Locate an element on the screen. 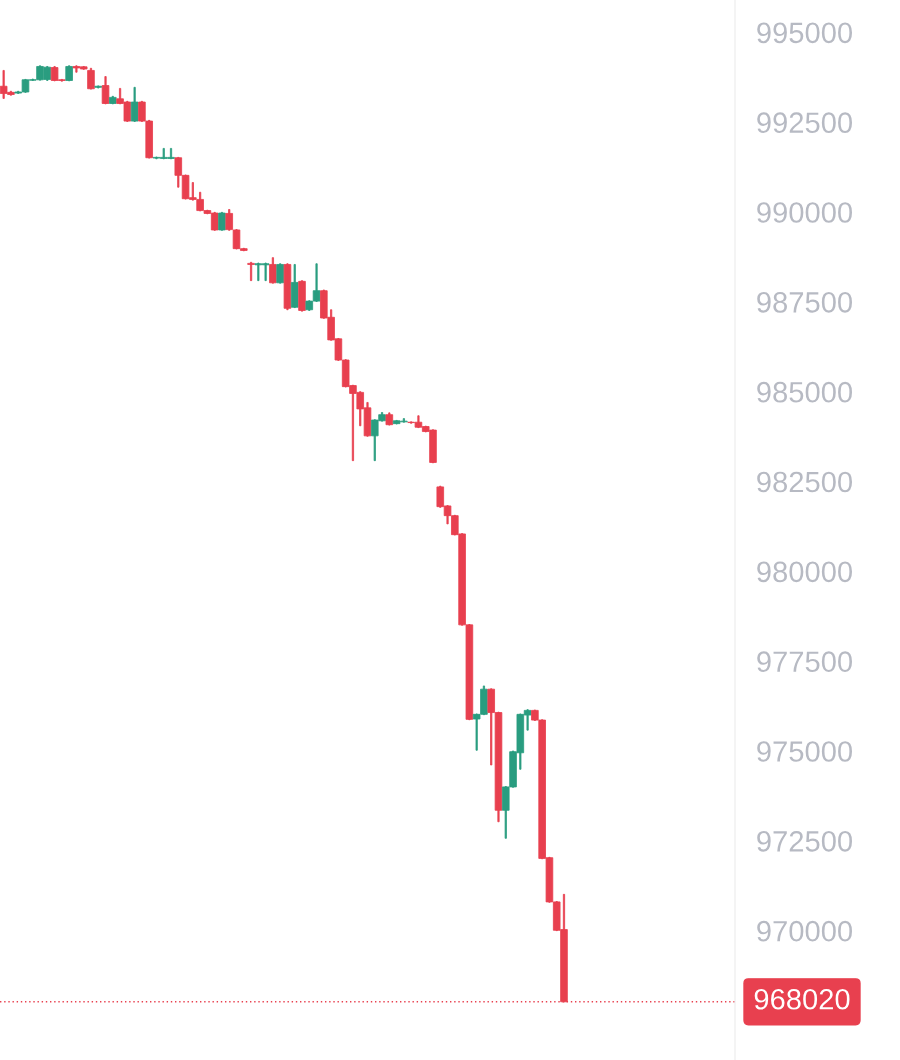 The image size is (900, 1060). y-tick-label: 987500 is located at coordinates (805, 302).